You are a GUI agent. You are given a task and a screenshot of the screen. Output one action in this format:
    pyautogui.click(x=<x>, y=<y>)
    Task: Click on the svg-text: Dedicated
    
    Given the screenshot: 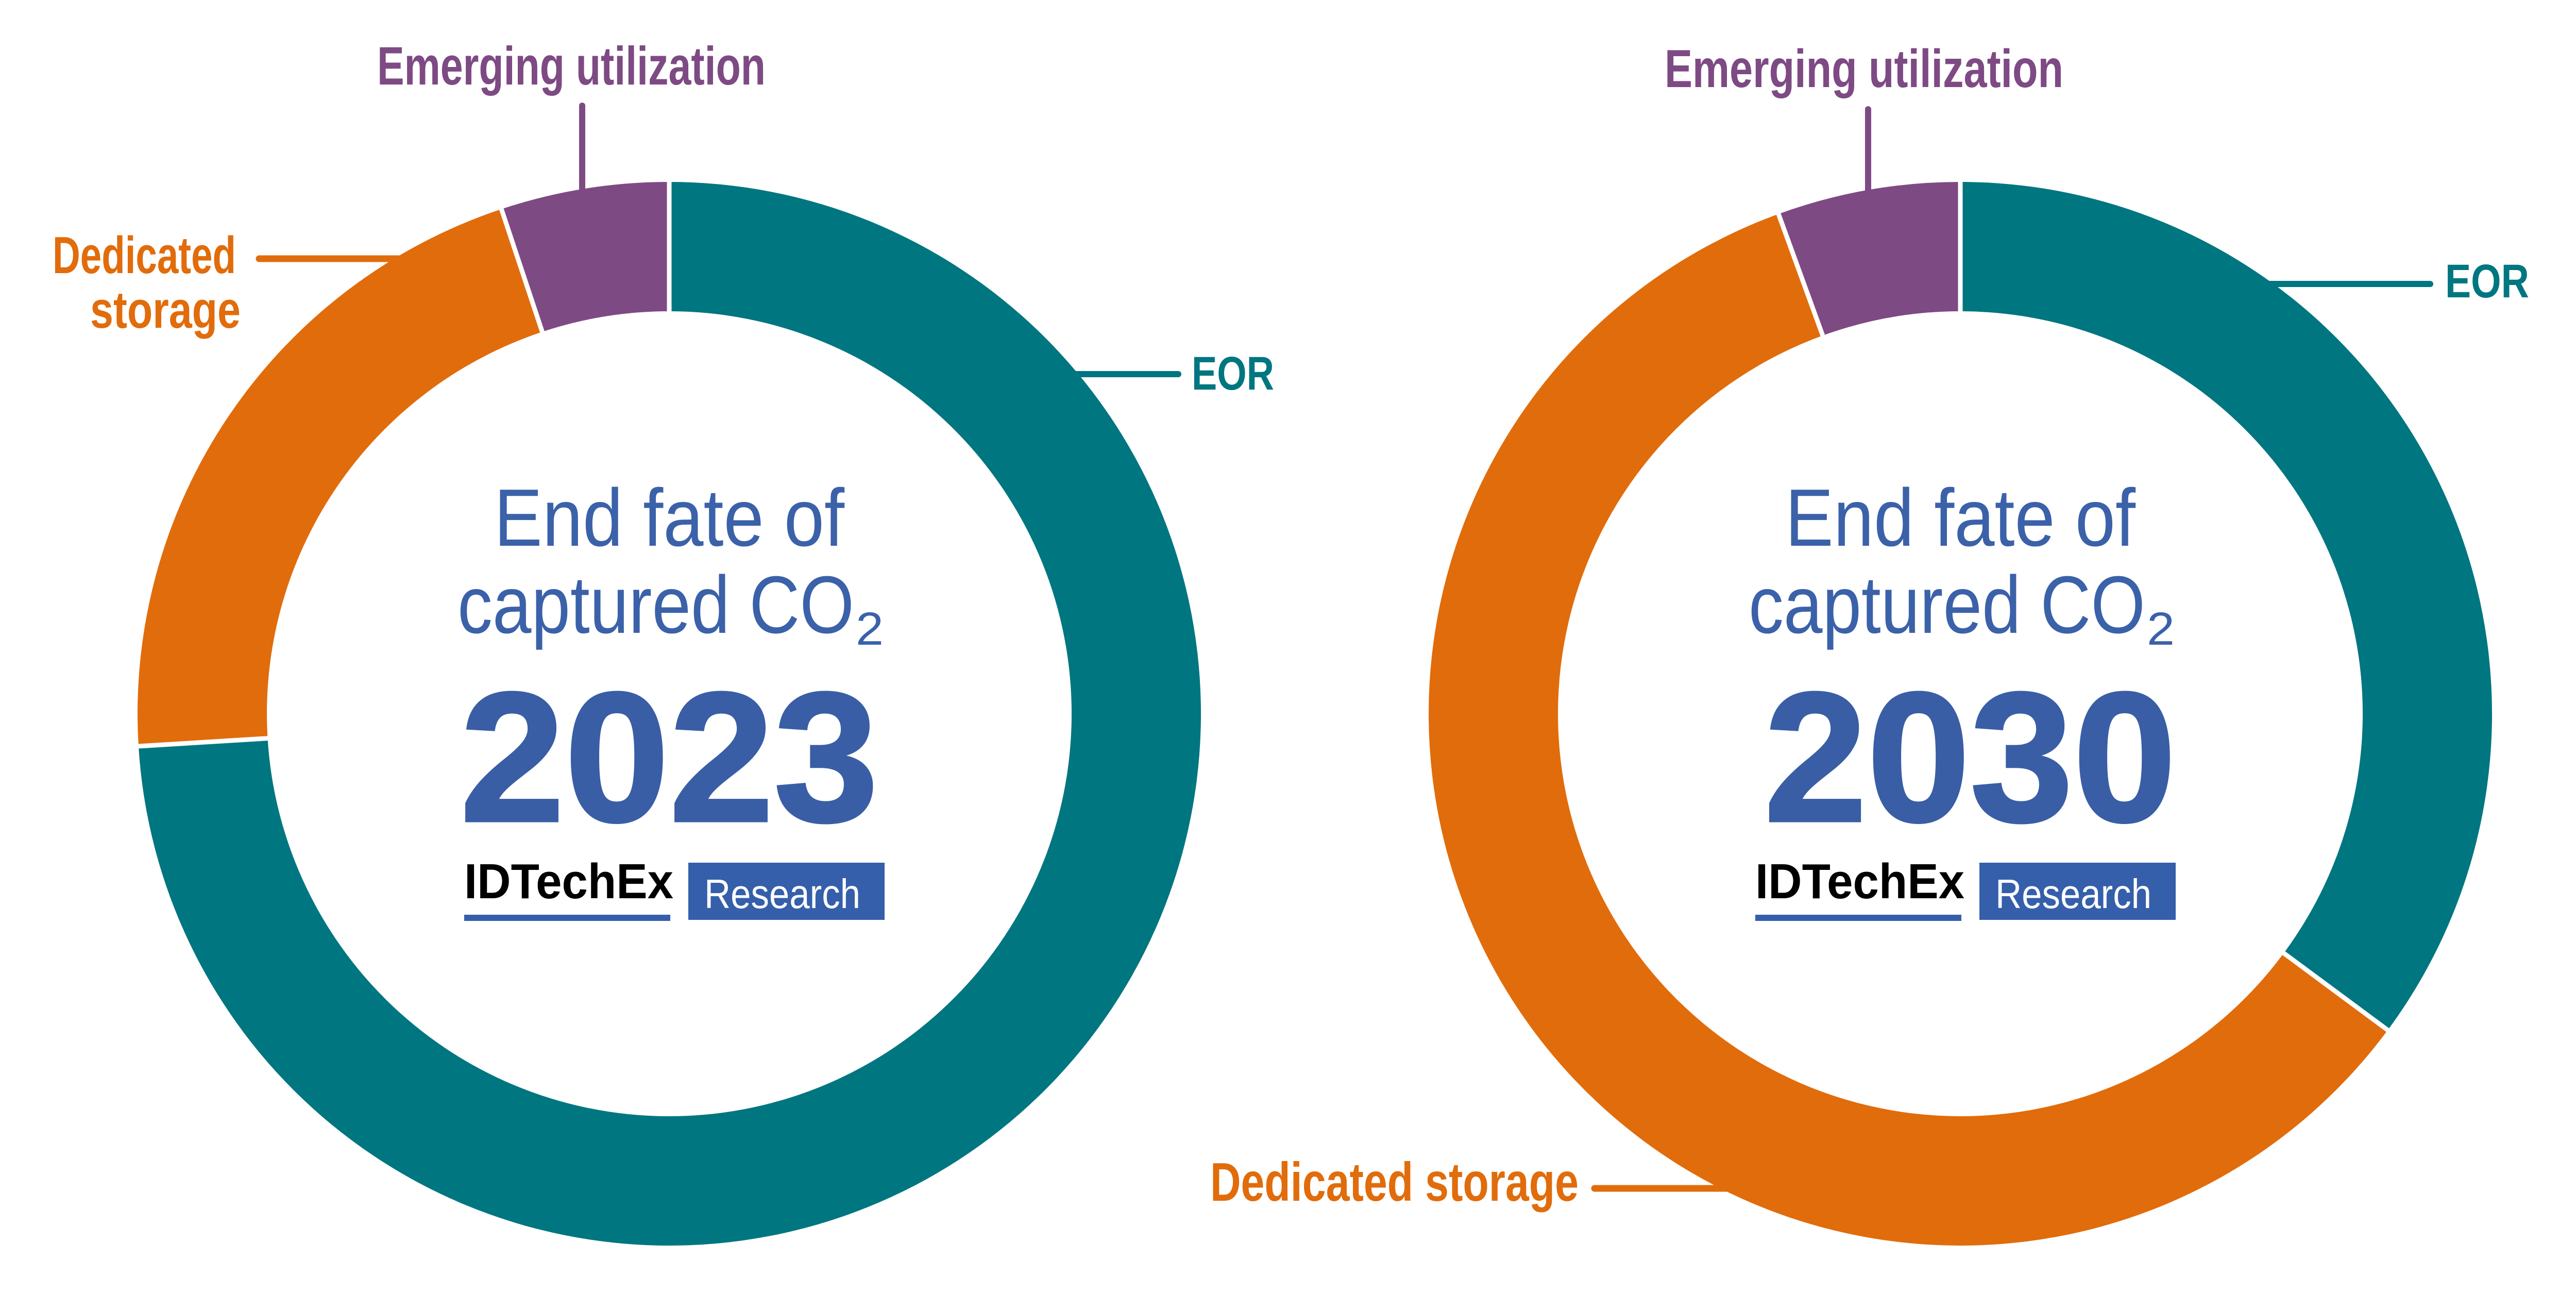 What is the action you would take?
    pyautogui.click(x=144, y=255)
    